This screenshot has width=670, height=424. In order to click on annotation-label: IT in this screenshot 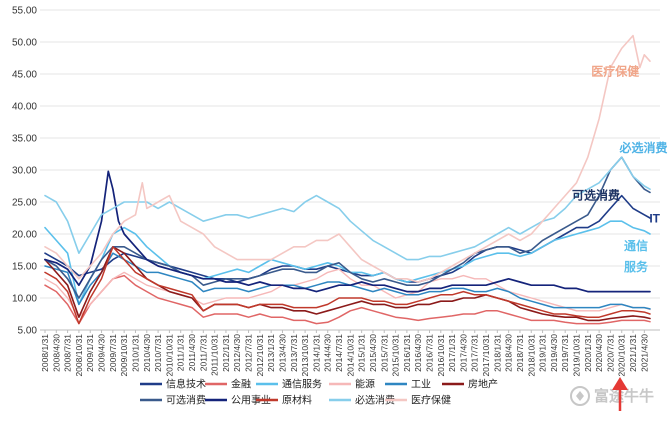, I will do `click(654, 218)`.